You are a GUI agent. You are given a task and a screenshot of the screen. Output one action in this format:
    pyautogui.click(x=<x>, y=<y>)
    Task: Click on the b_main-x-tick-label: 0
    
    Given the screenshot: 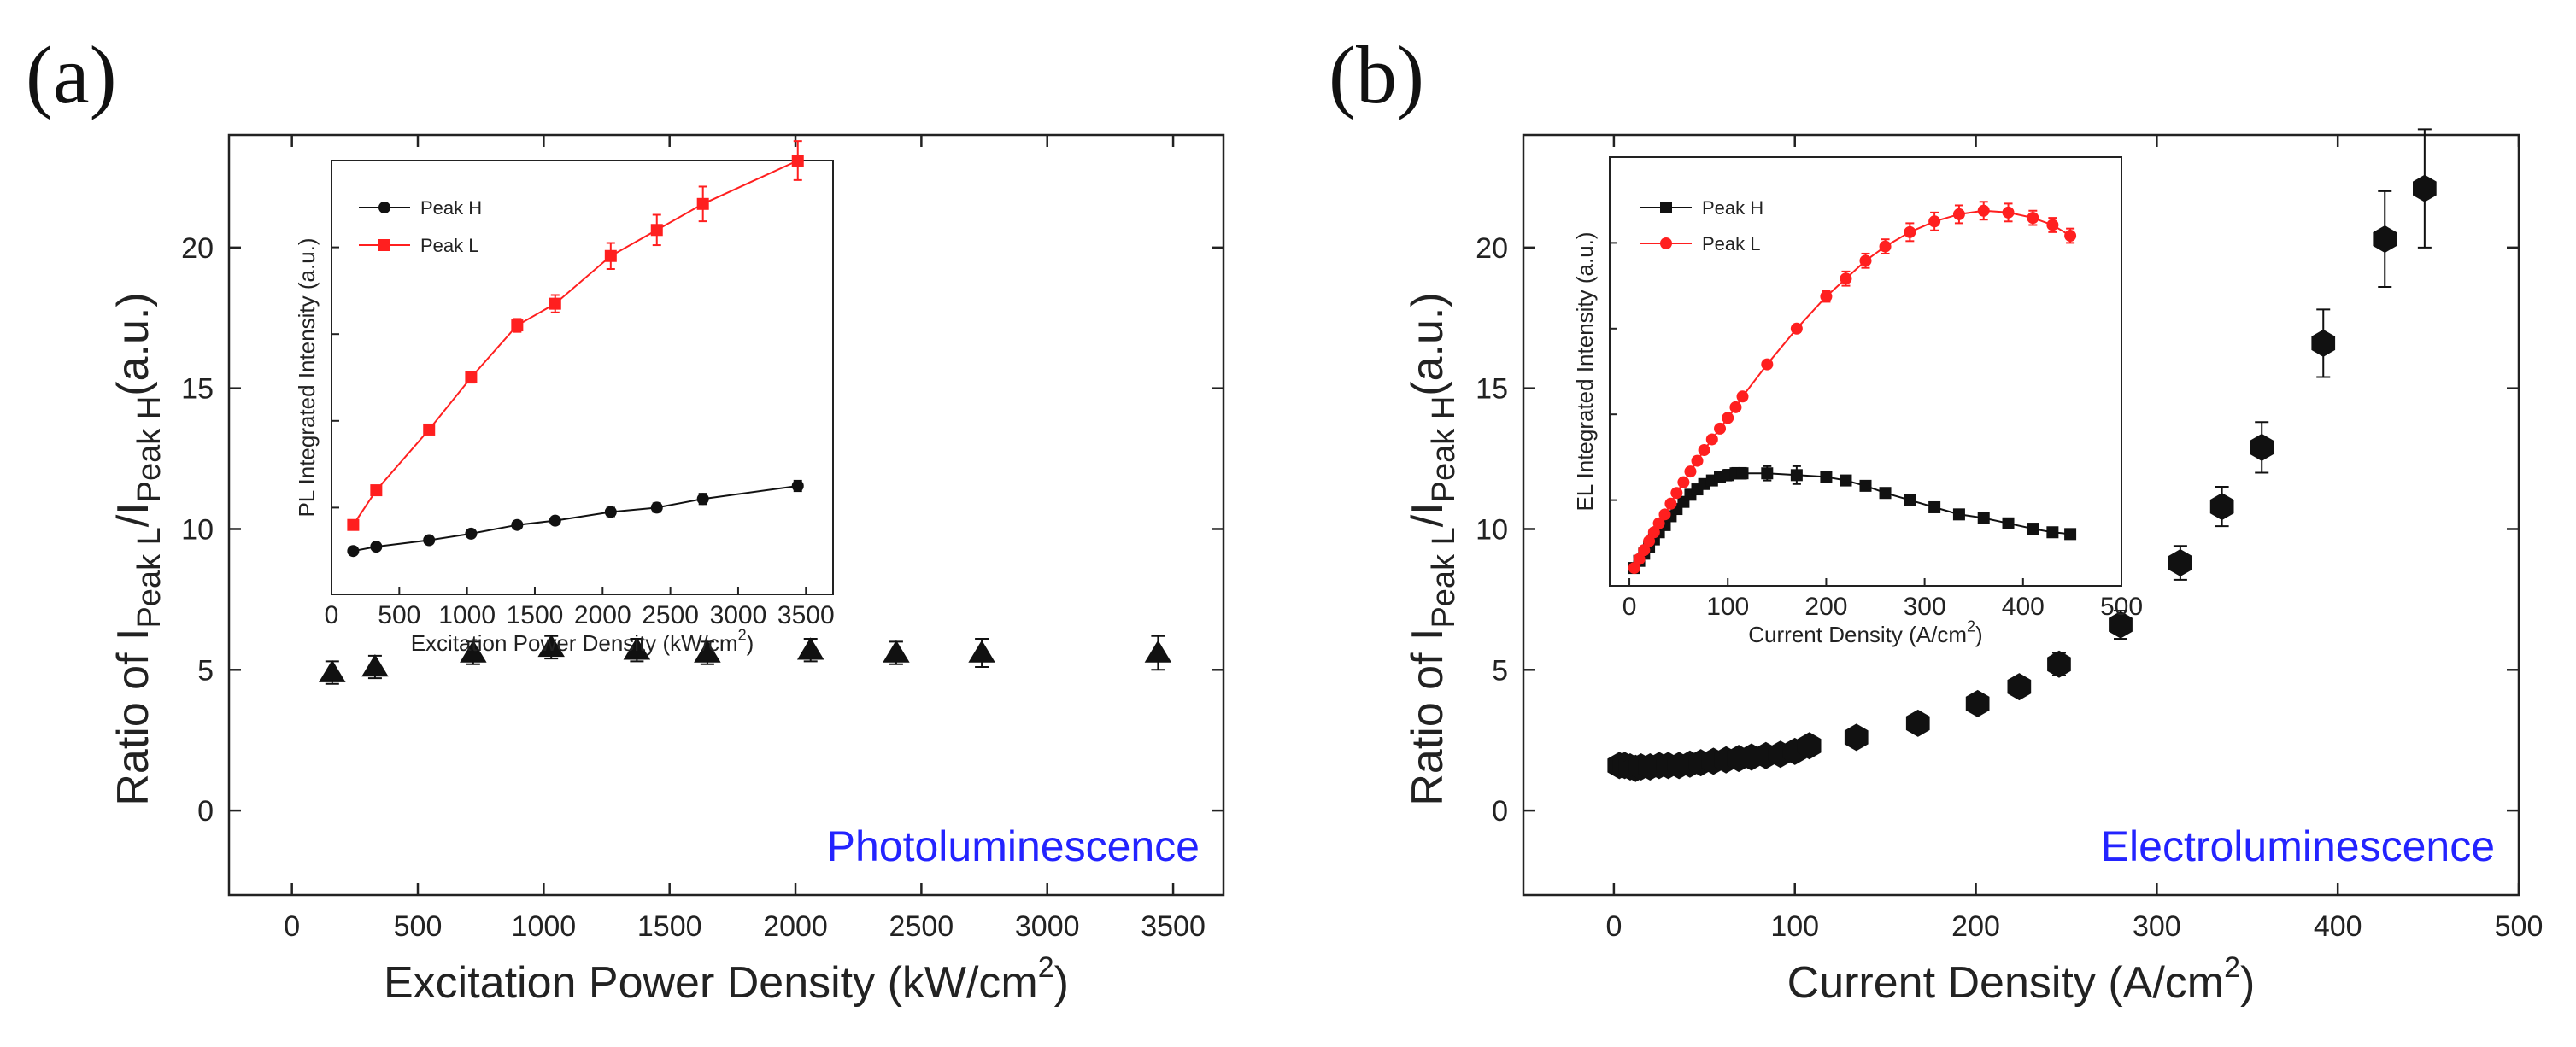 What is the action you would take?
    pyautogui.click(x=1613, y=926)
    